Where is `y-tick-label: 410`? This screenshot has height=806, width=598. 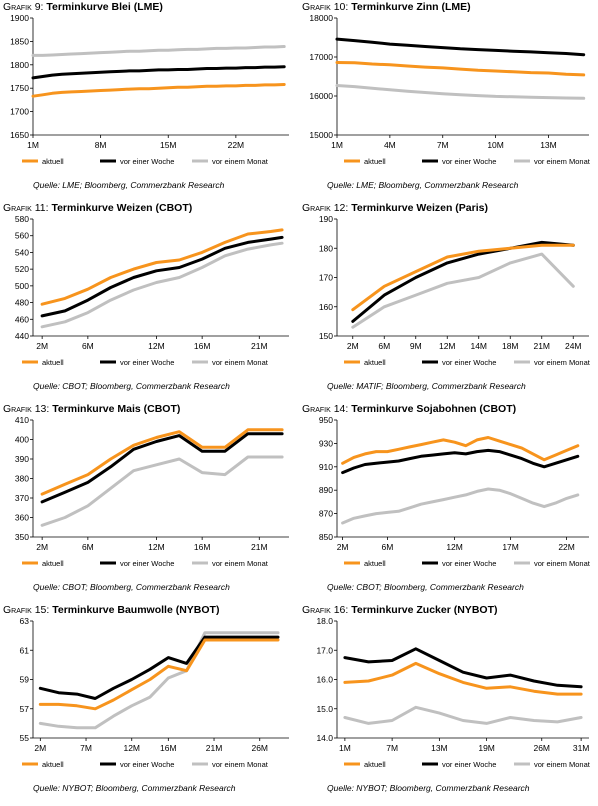 y-tick-label: 410 is located at coordinates (22, 420).